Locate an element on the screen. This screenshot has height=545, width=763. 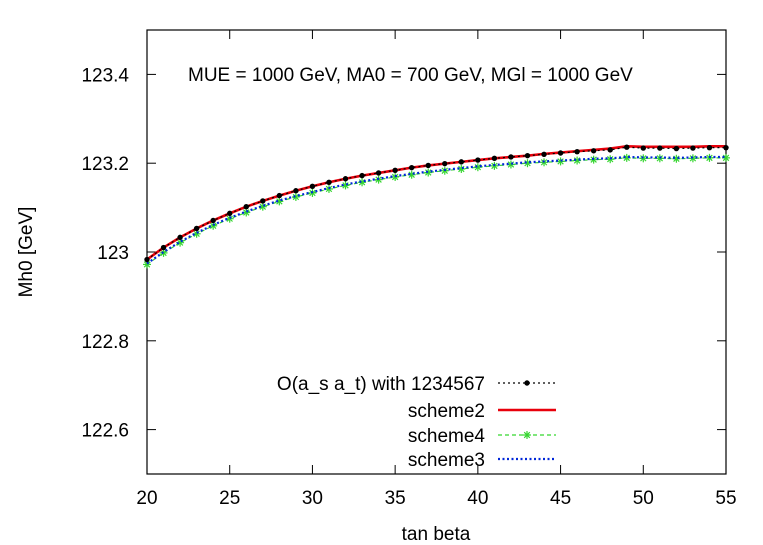
y-tick-label: 123 is located at coordinates (113, 253).